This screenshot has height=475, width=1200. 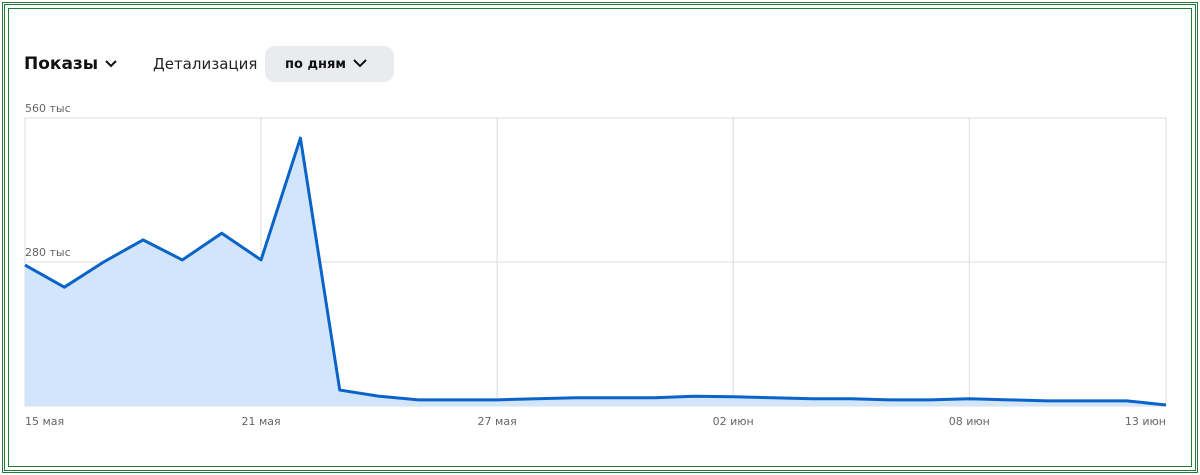 I want to click on metric-selector: Показы, so click(x=73, y=64).